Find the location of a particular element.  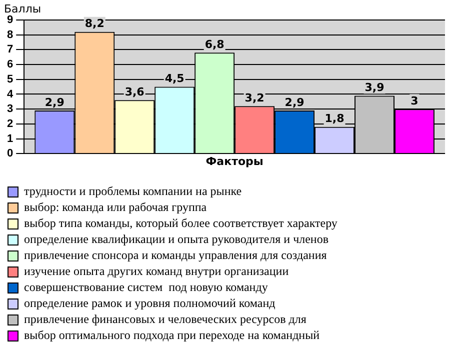

y-axis-title: Баллы is located at coordinates (23, 9).